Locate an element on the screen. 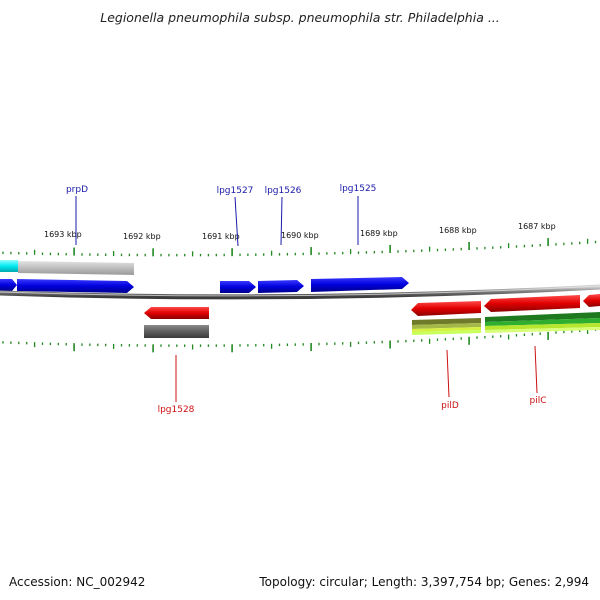  lower-scale-ticks is located at coordinates (299, 340).